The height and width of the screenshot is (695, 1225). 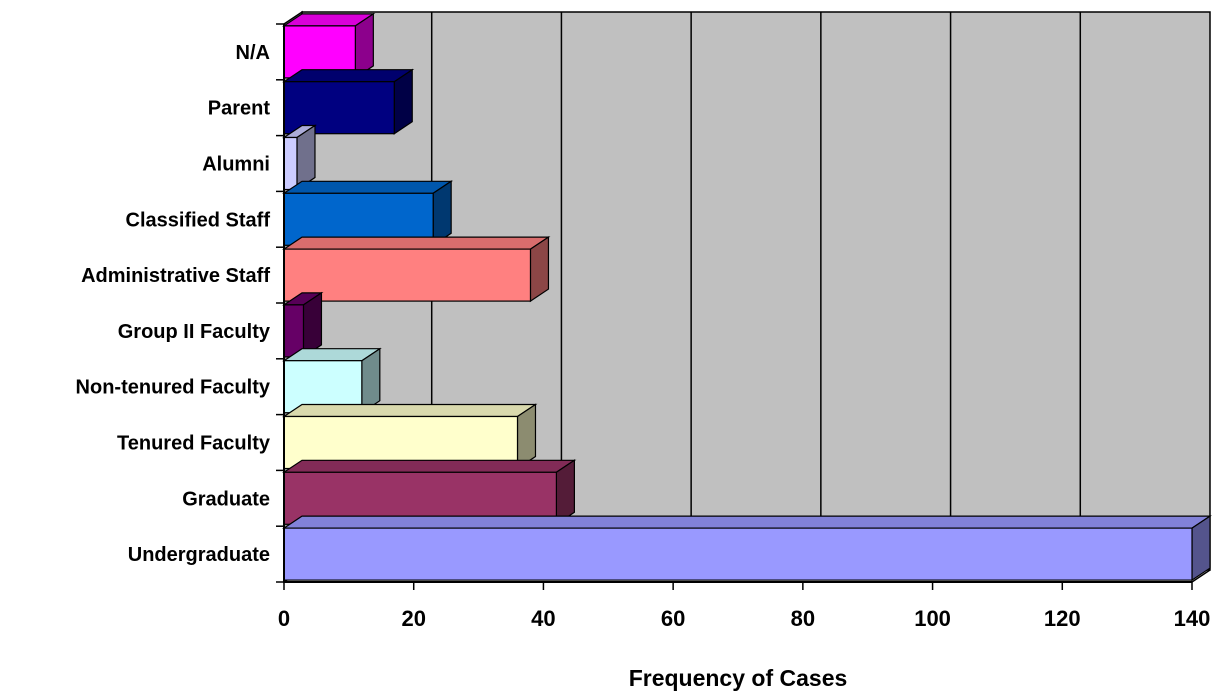 I want to click on bar-classified-staff, so click(x=368, y=213).